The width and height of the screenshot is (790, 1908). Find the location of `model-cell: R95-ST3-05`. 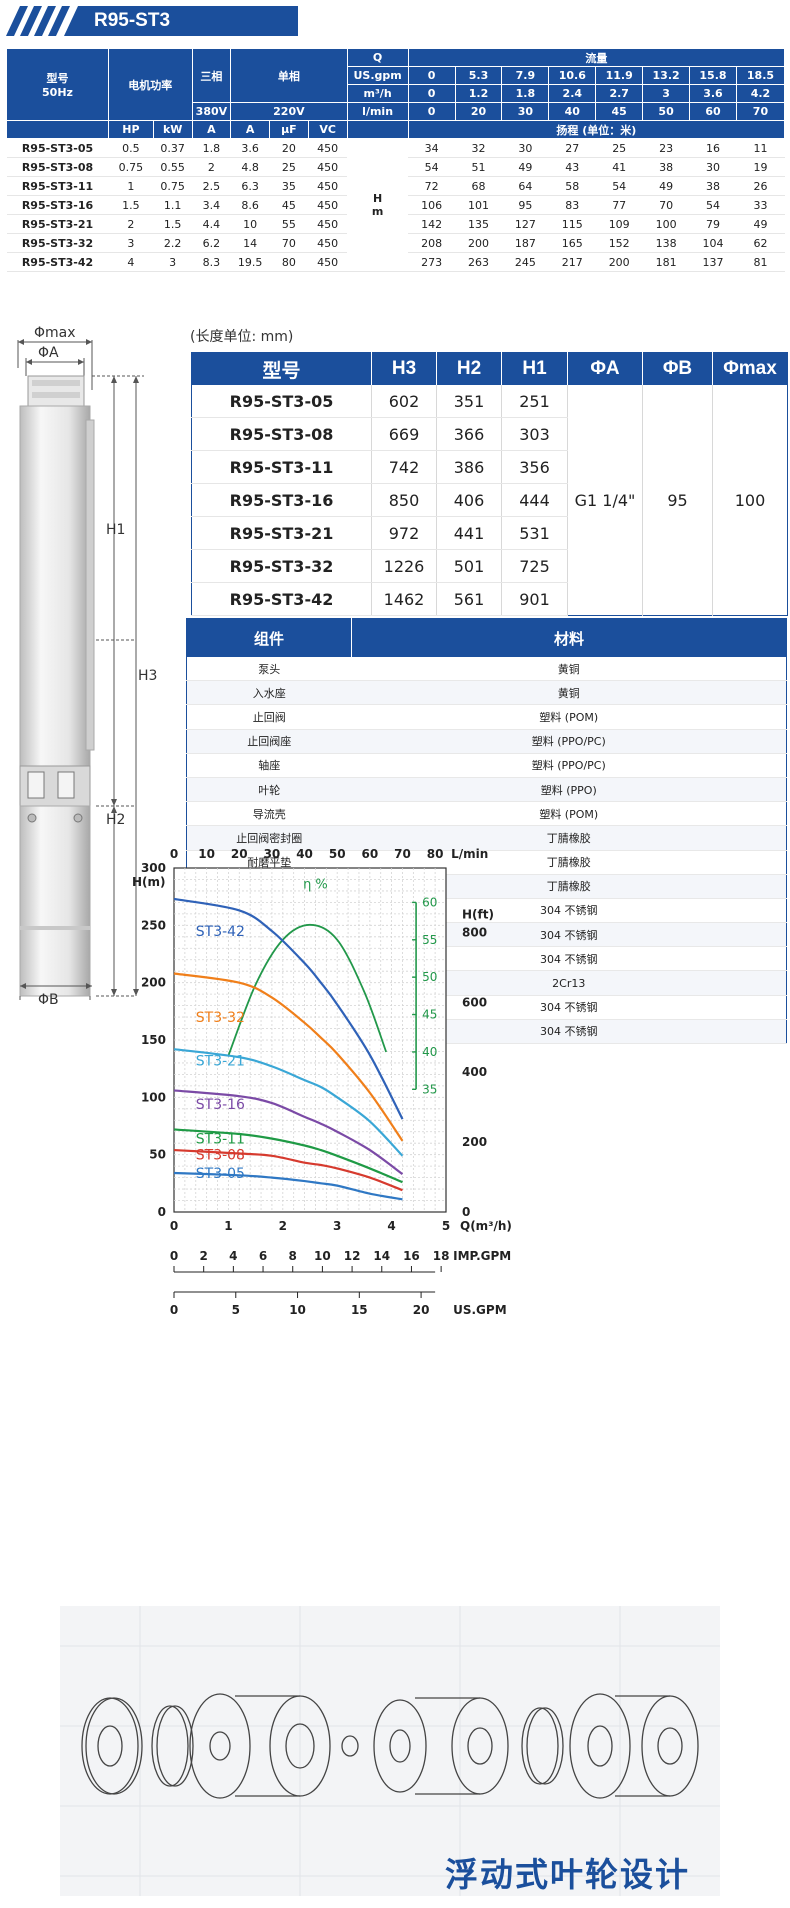

model-cell: R95-ST3-05 is located at coordinates (57, 148).